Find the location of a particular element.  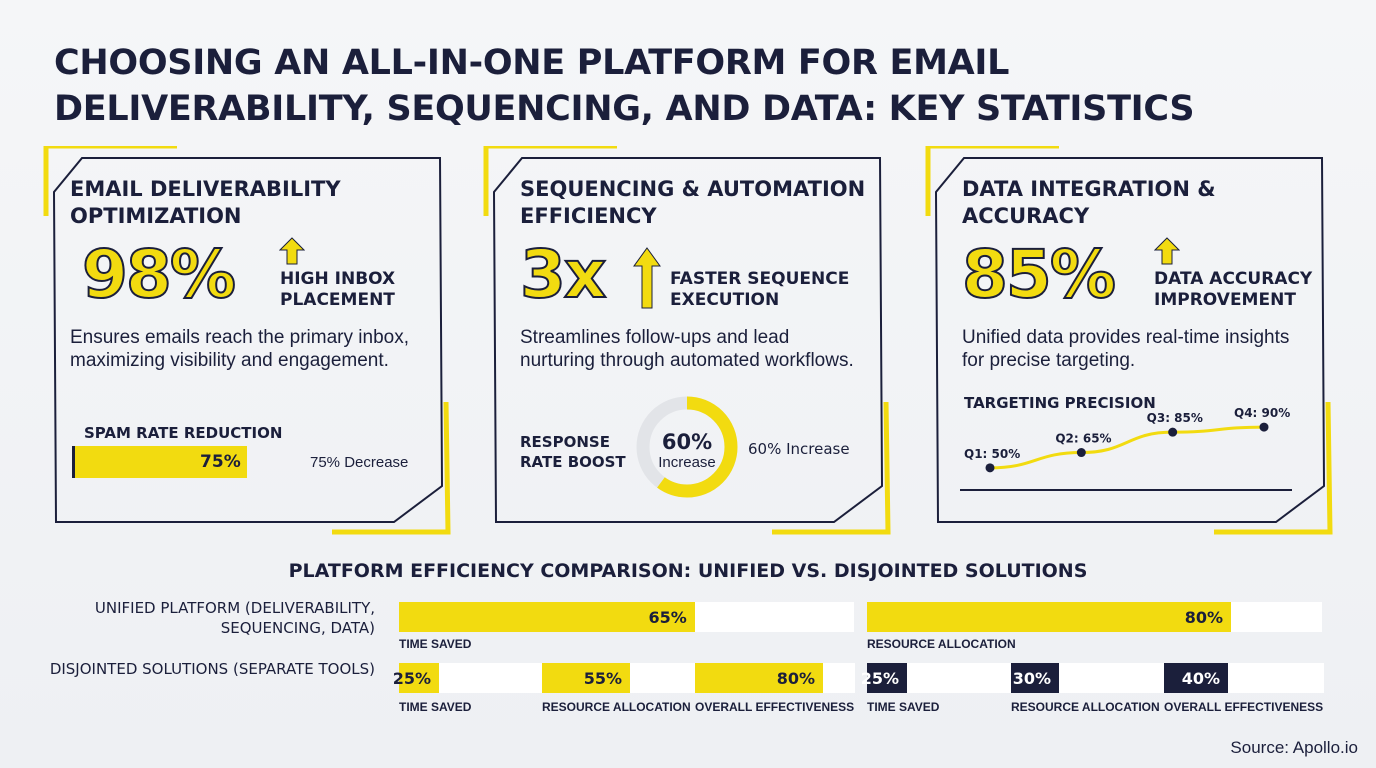

donut-title: RESPONSE RATE BOOST is located at coordinates (573, 452).